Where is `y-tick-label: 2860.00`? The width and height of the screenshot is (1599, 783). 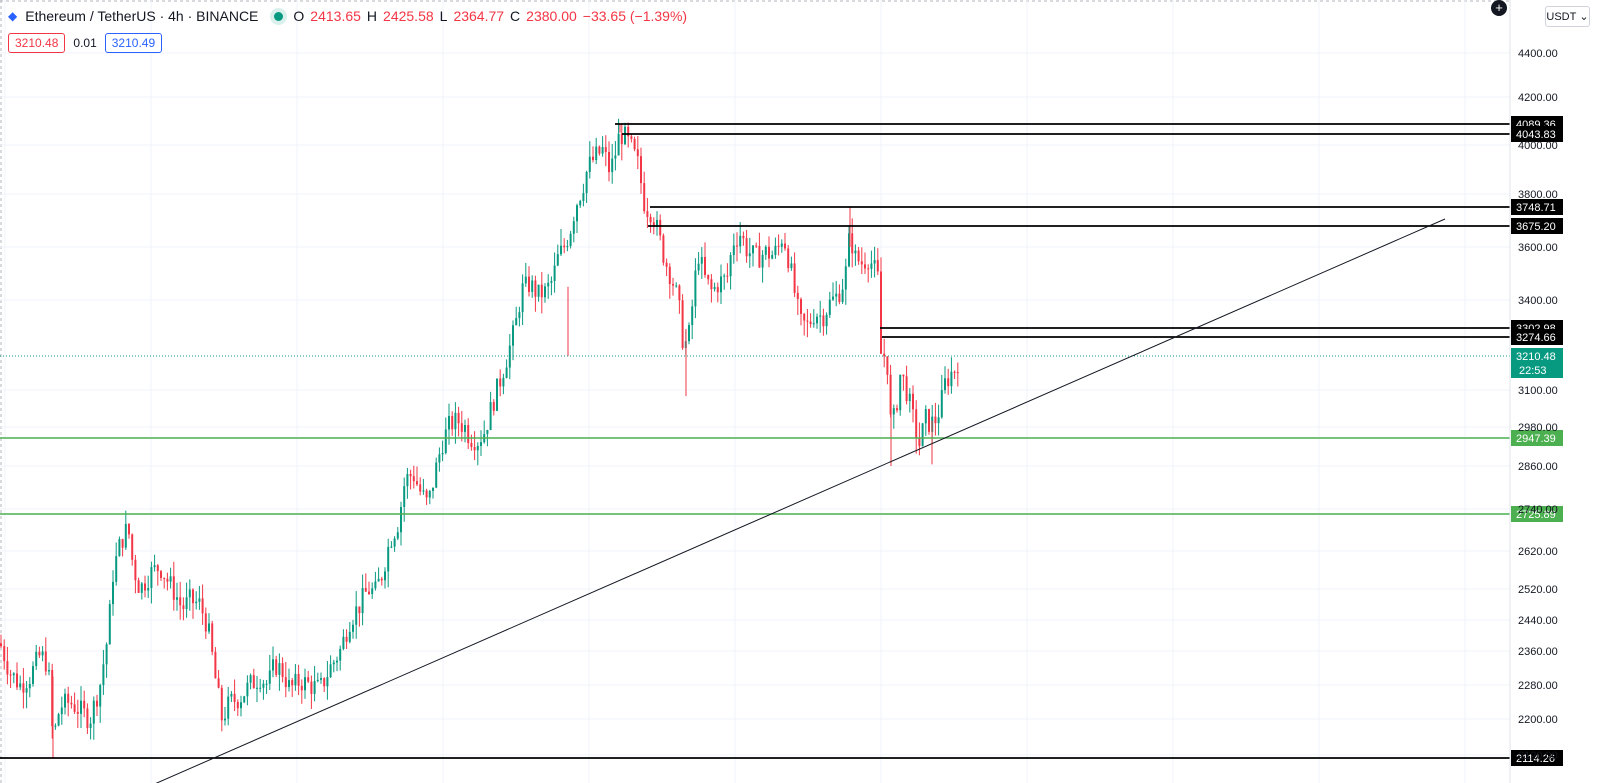
y-tick-label: 2860.00 is located at coordinates (1538, 467).